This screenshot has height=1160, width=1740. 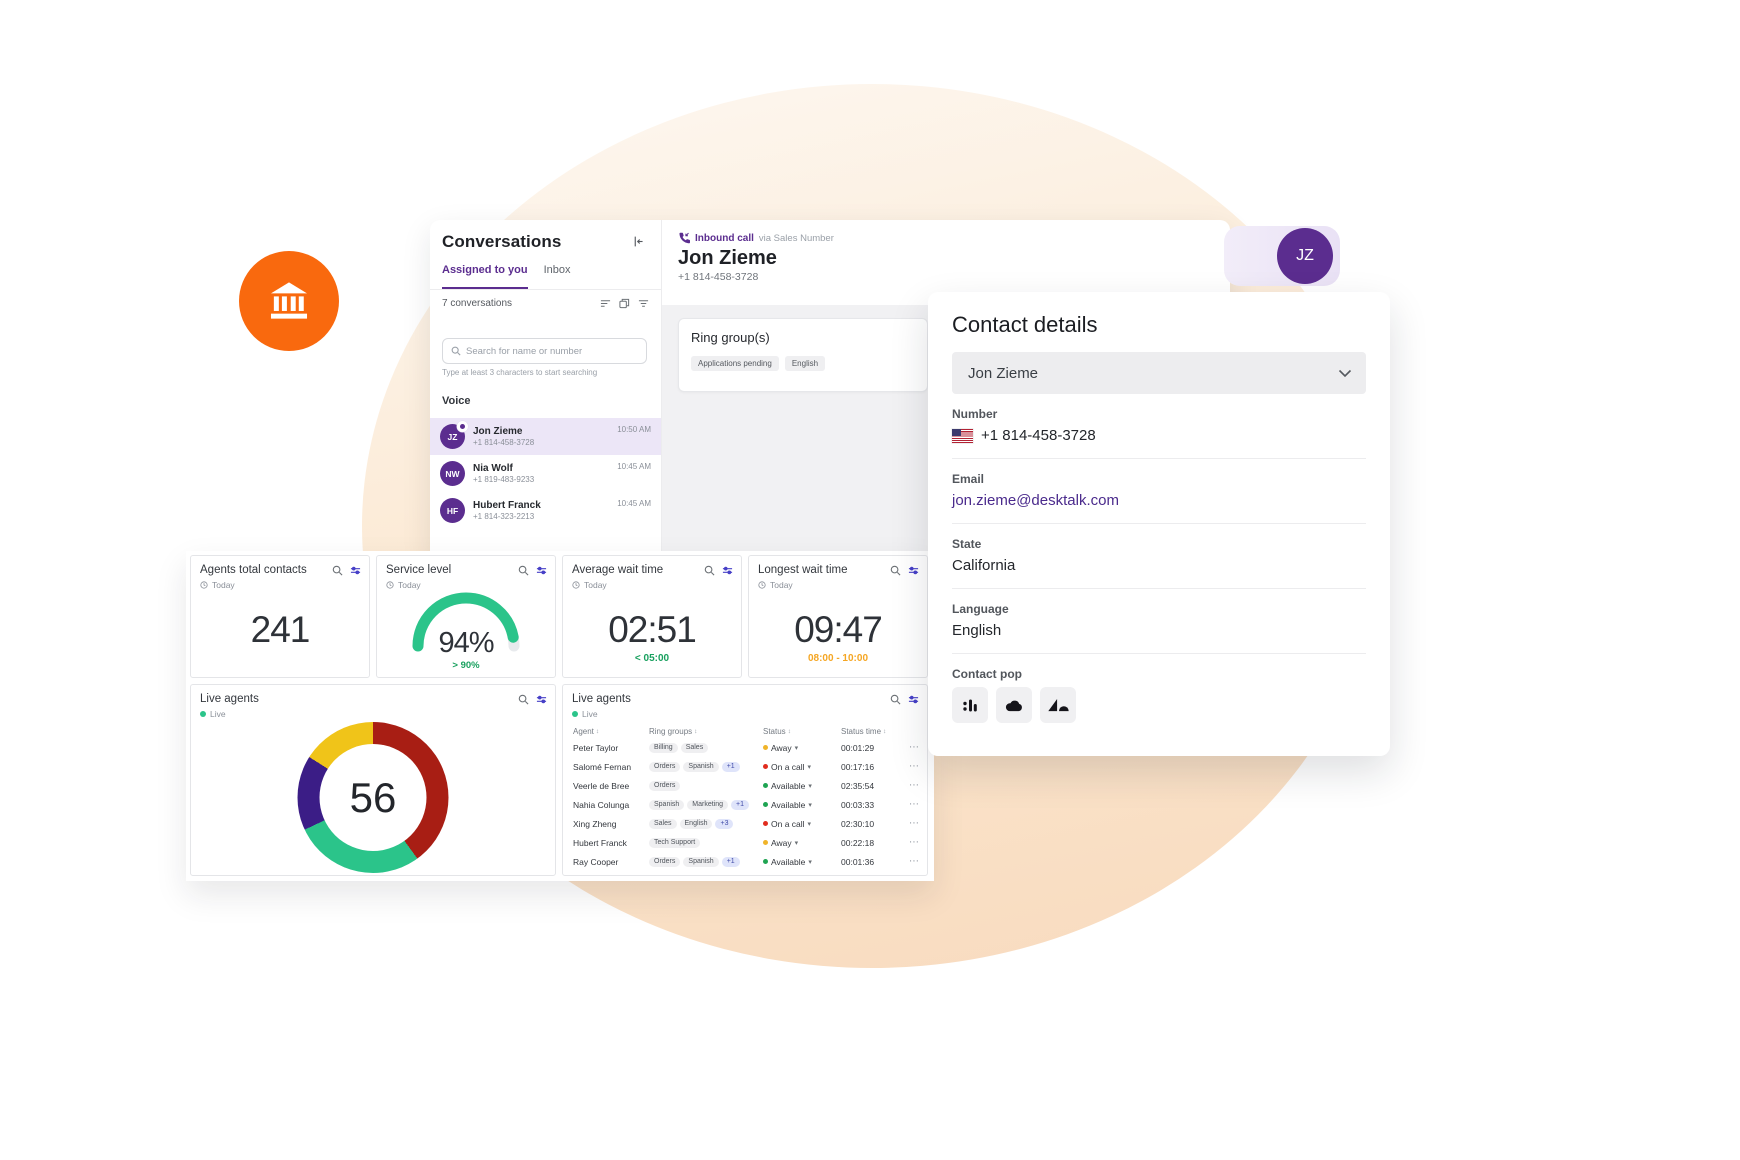 What do you see at coordinates (466, 665) in the screenshot?
I see `metric-target: > 90%` at bounding box center [466, 665].